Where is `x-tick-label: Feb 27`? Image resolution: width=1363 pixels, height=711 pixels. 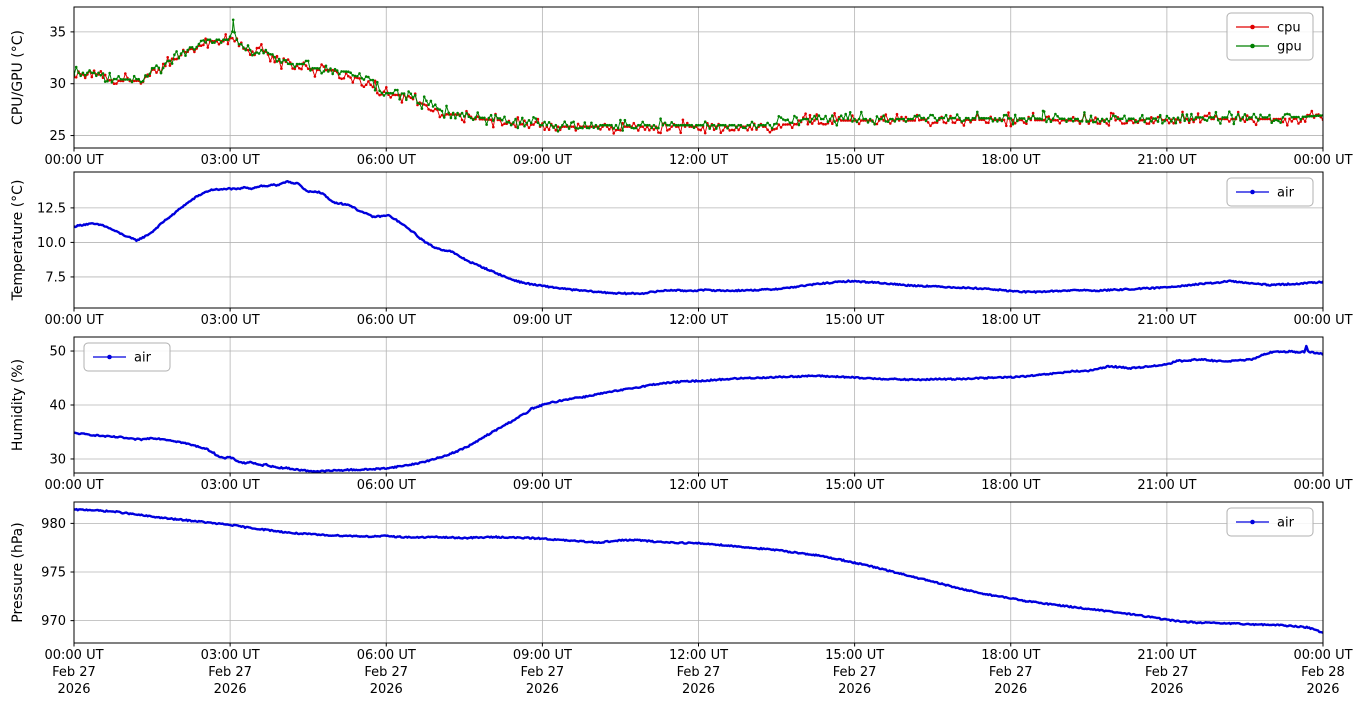 x-tick-label: Feb 27 is located at coordinates (1011, 672).